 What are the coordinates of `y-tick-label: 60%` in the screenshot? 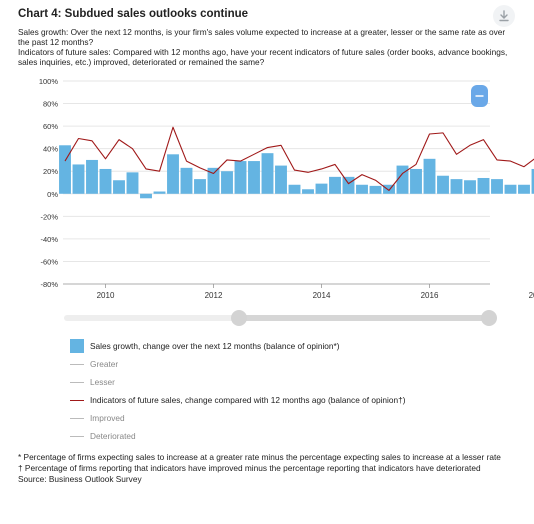 It's located at (50, 126).